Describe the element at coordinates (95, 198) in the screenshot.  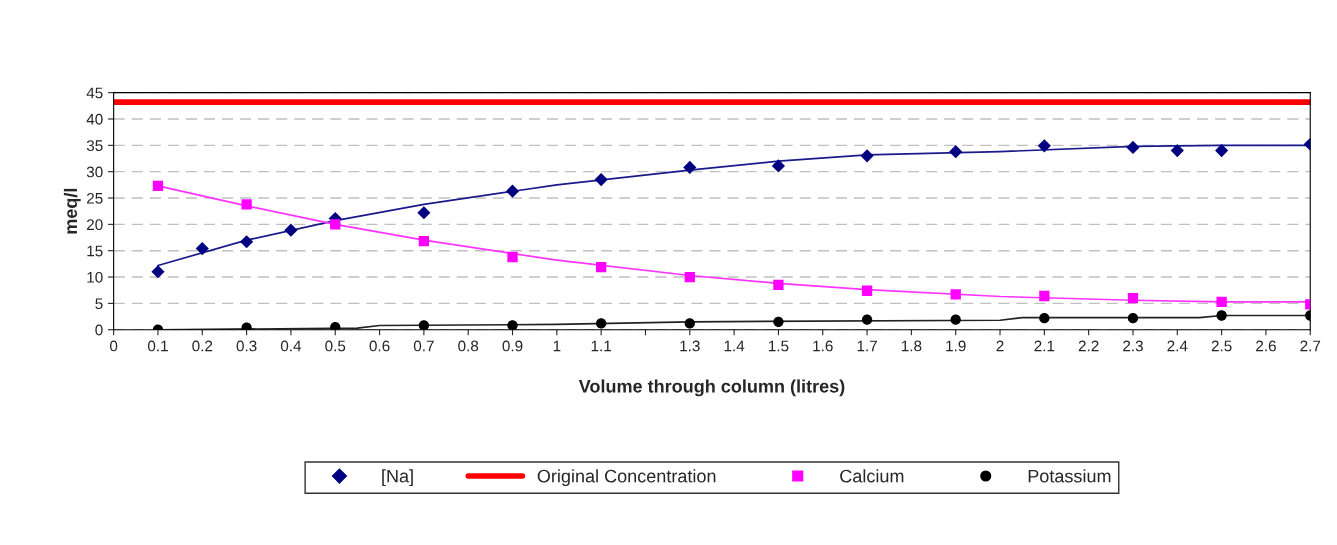
I see `y-tick-label: 25` at that location.